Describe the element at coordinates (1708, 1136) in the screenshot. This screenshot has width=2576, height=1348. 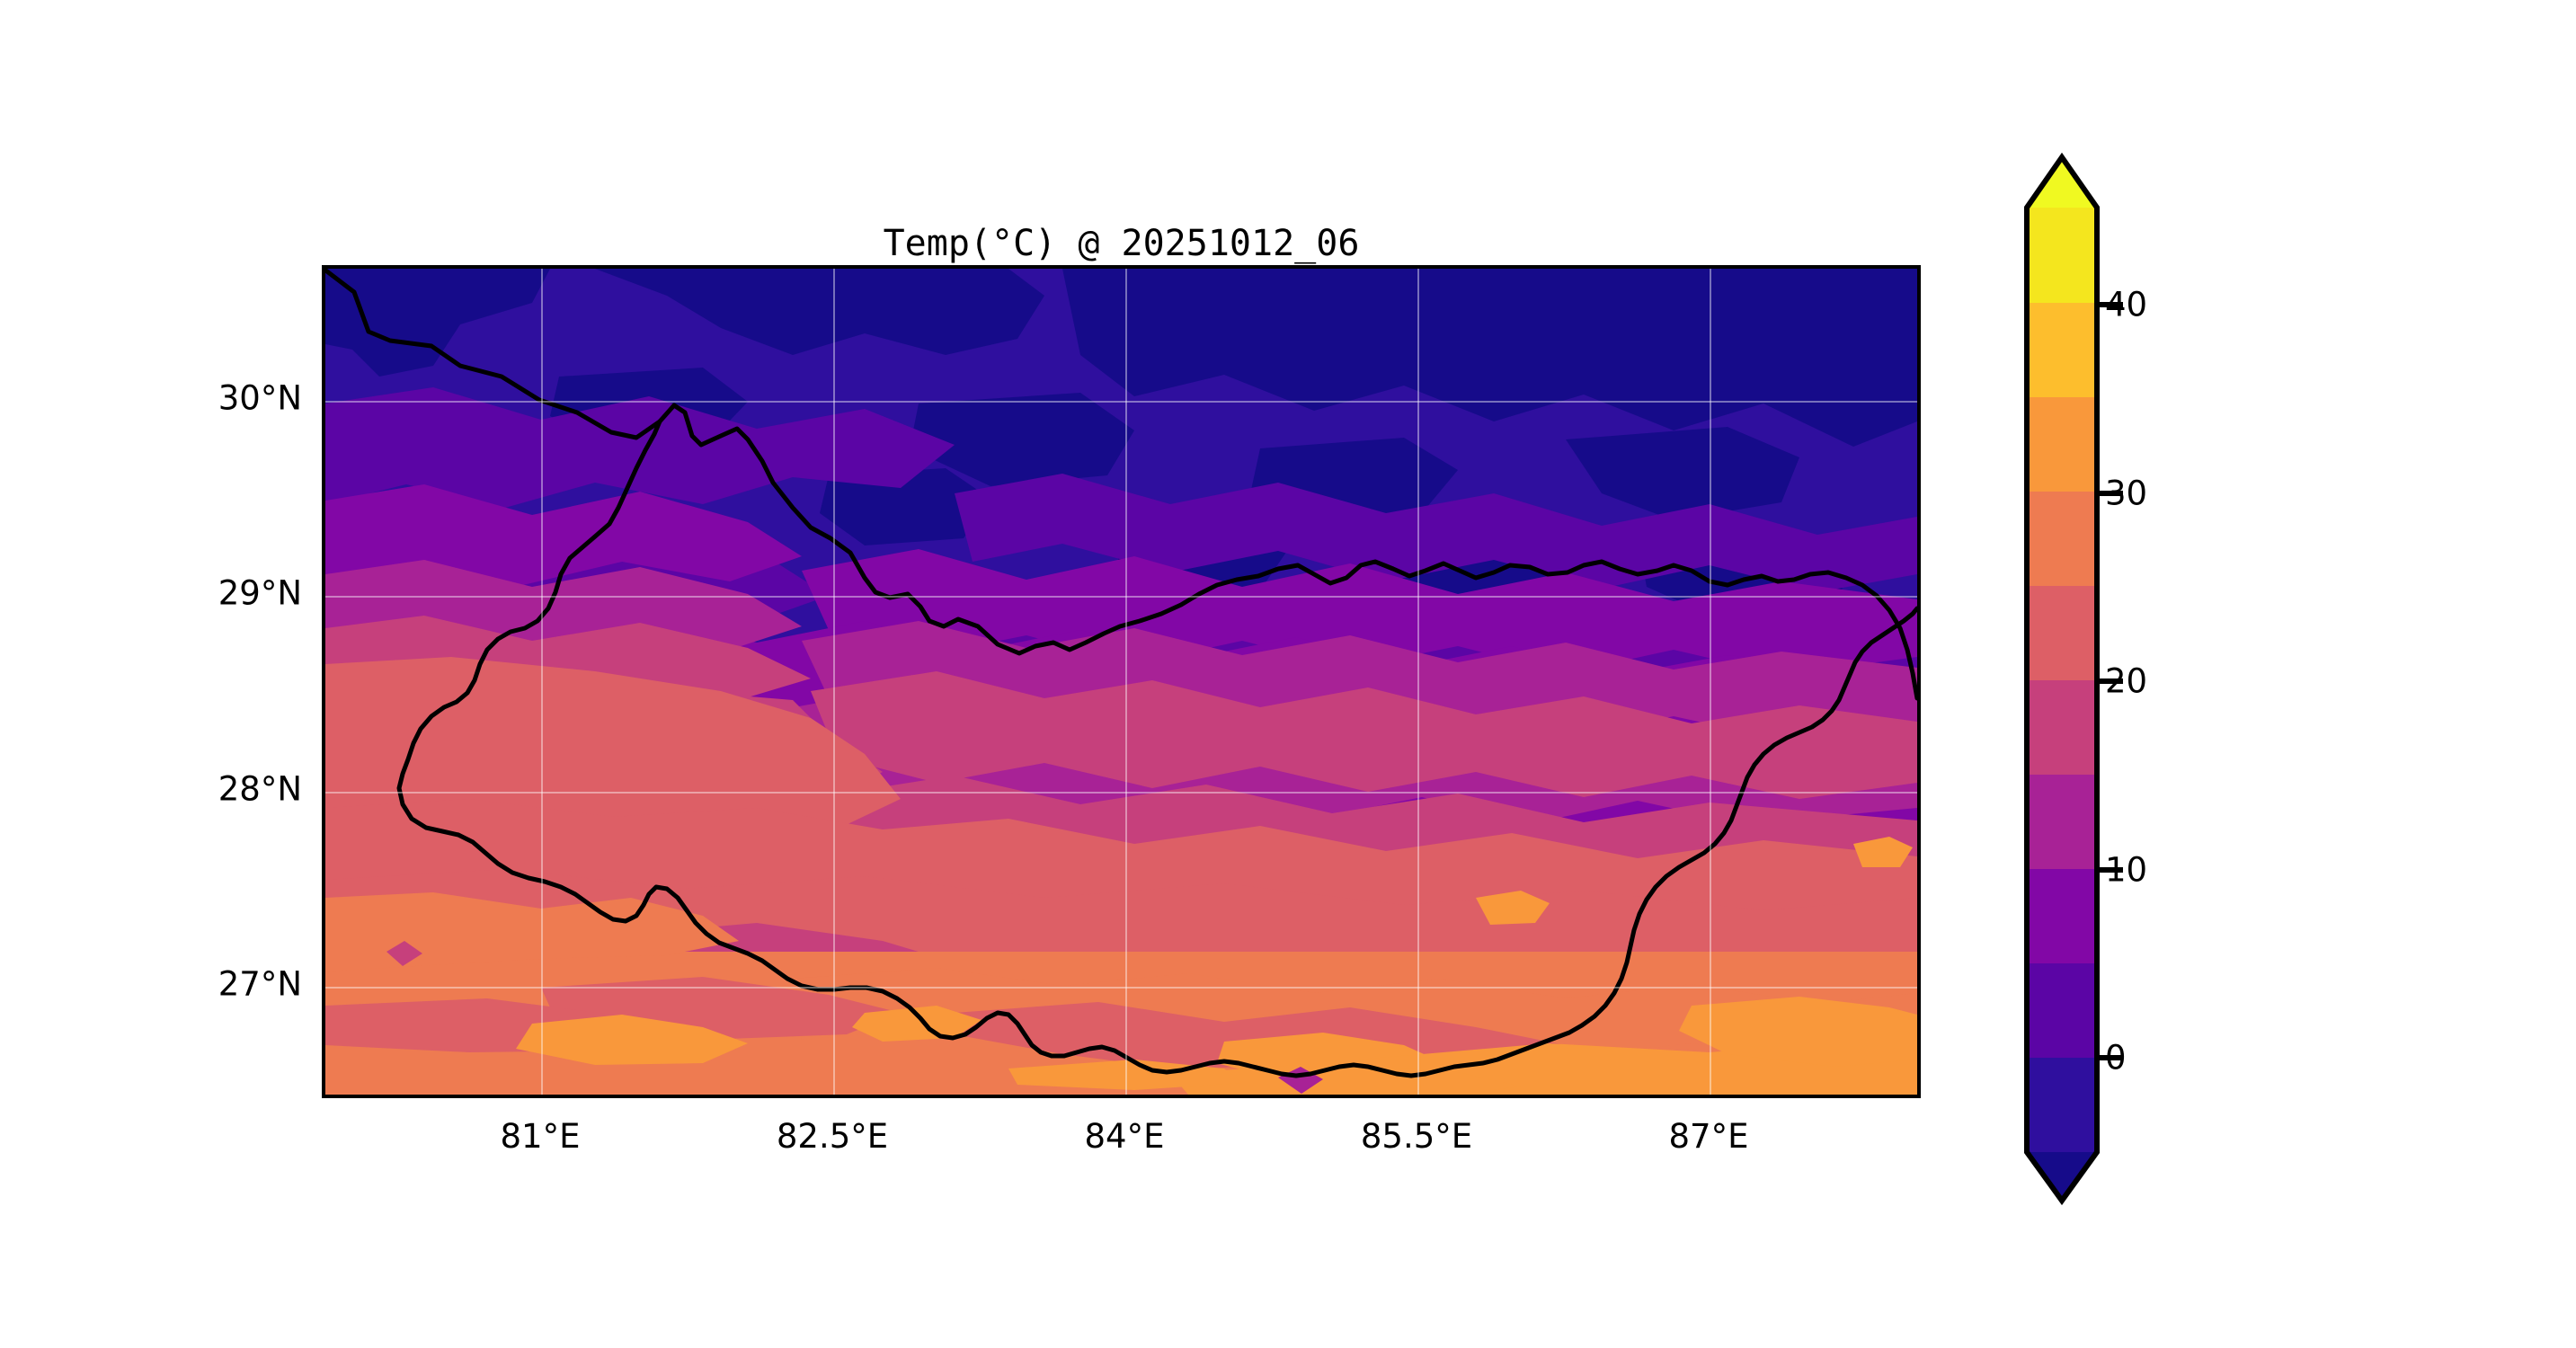
I see `xtick-label-87e: 87°E` at that location.